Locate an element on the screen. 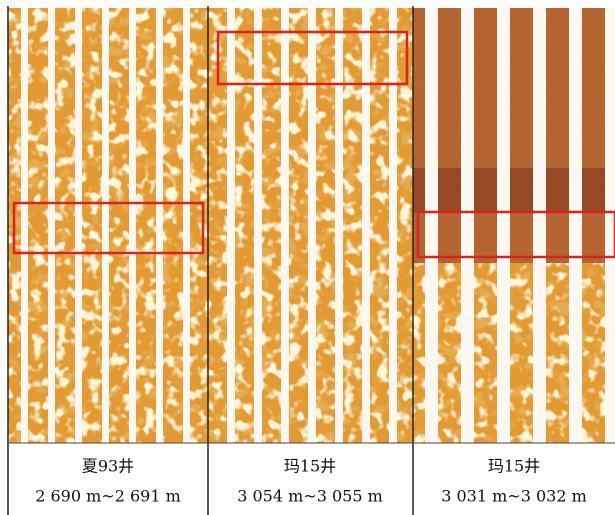  dark-band is located at coordinates (514, 190).